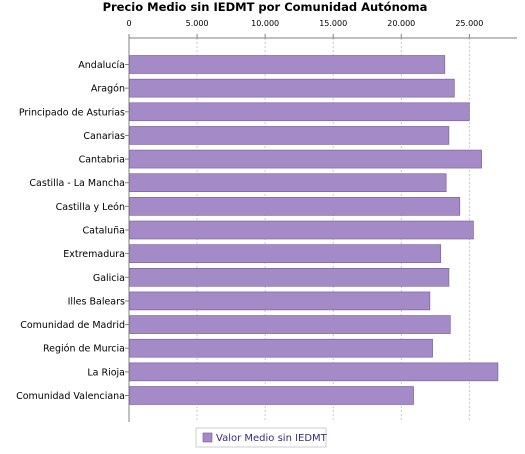 This screenshot has height=454, width=525. I want to click on category-label: Illes Balears, so click(96, 301).